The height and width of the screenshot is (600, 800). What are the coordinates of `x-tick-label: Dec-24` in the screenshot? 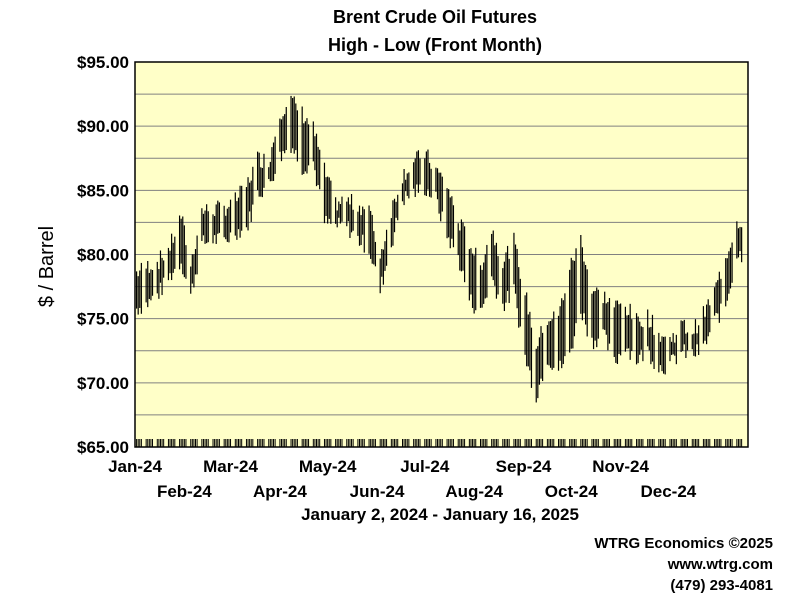 It's located at (669, 491).